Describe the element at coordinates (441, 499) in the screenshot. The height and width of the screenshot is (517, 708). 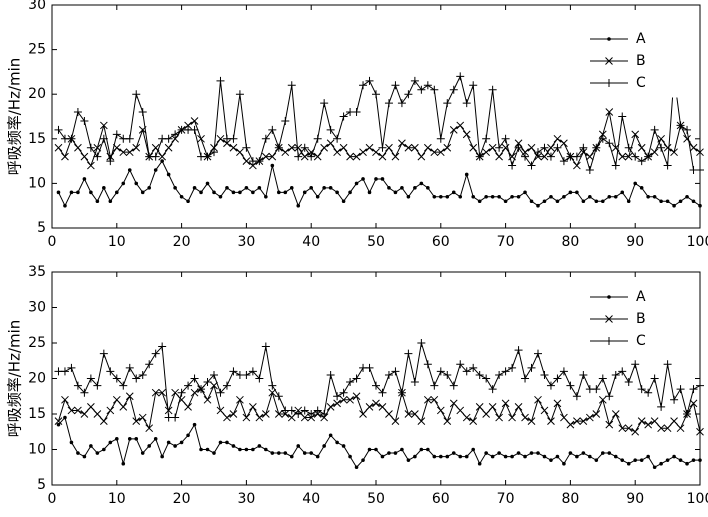
I see `x-tick-label: 60` at that location.